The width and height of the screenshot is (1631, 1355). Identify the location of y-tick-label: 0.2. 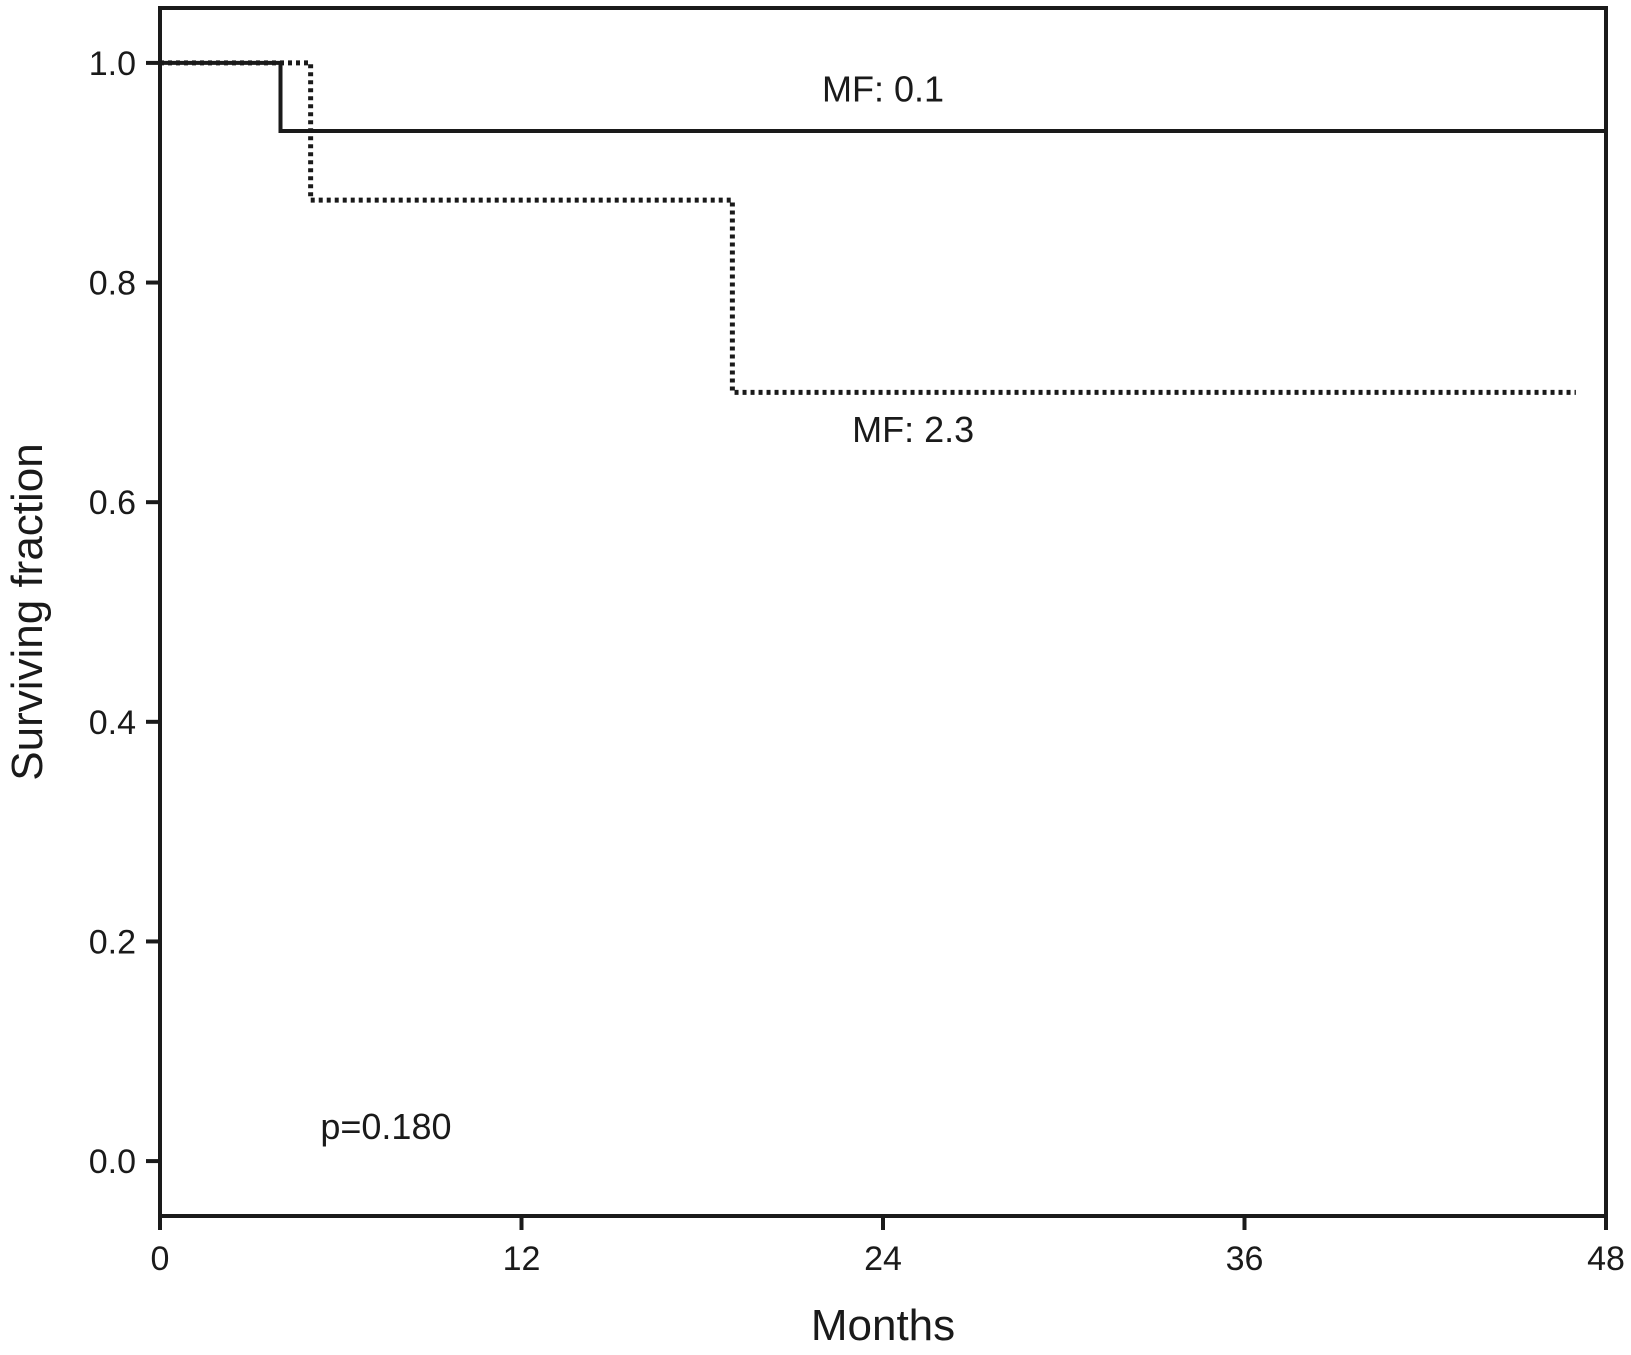
(112, 942).